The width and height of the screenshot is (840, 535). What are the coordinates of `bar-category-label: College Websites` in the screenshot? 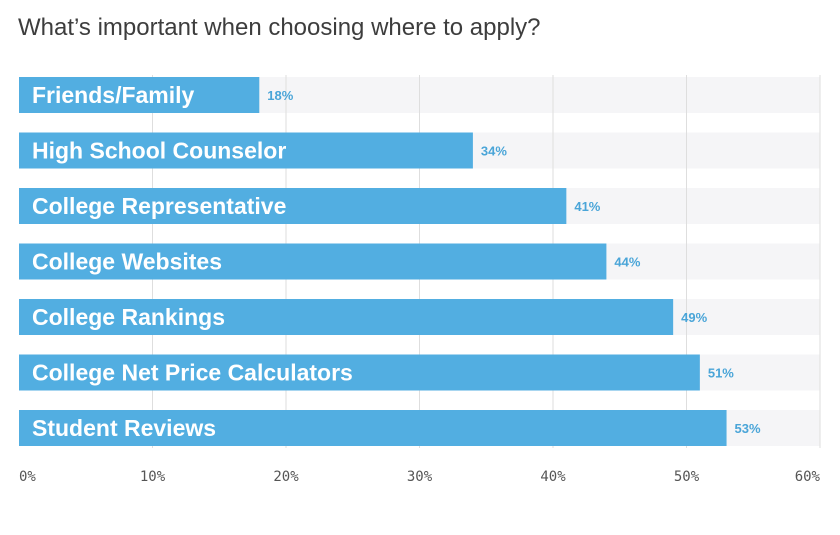 It's located at (127, 262).